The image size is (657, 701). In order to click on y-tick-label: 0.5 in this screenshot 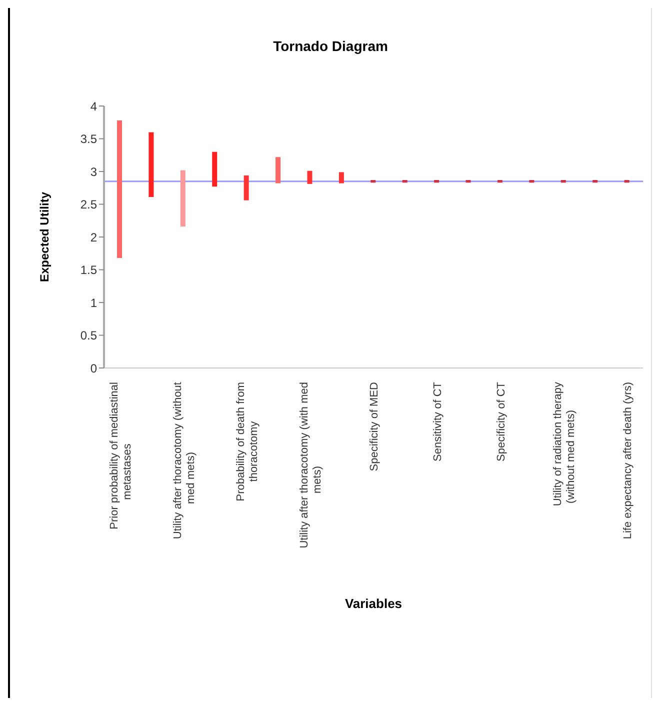, I will do `click(89, 335)`.